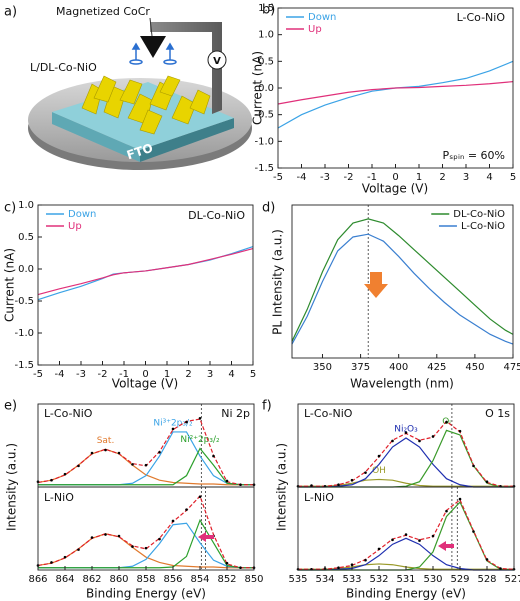 This screenshot has width=520, height=601. I want to click on chart-subtitle: O 1s, so click(497, 413).